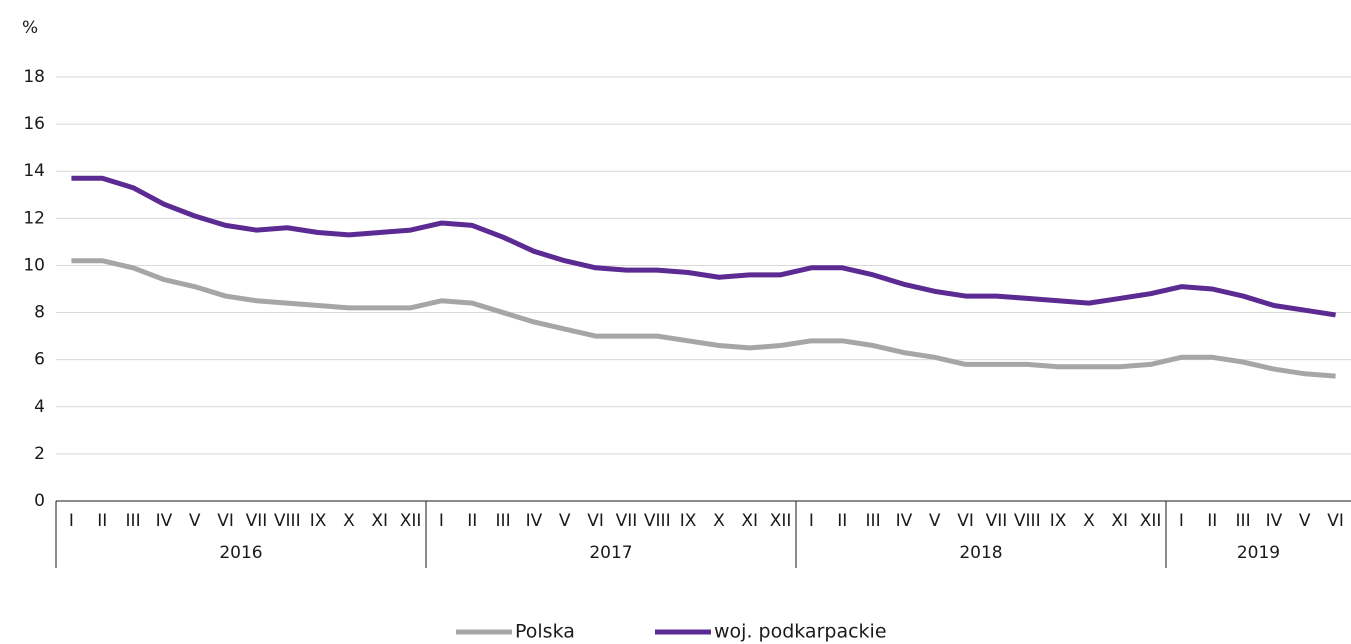  I want to click on x-group-label: 2016, so click(240, 553).